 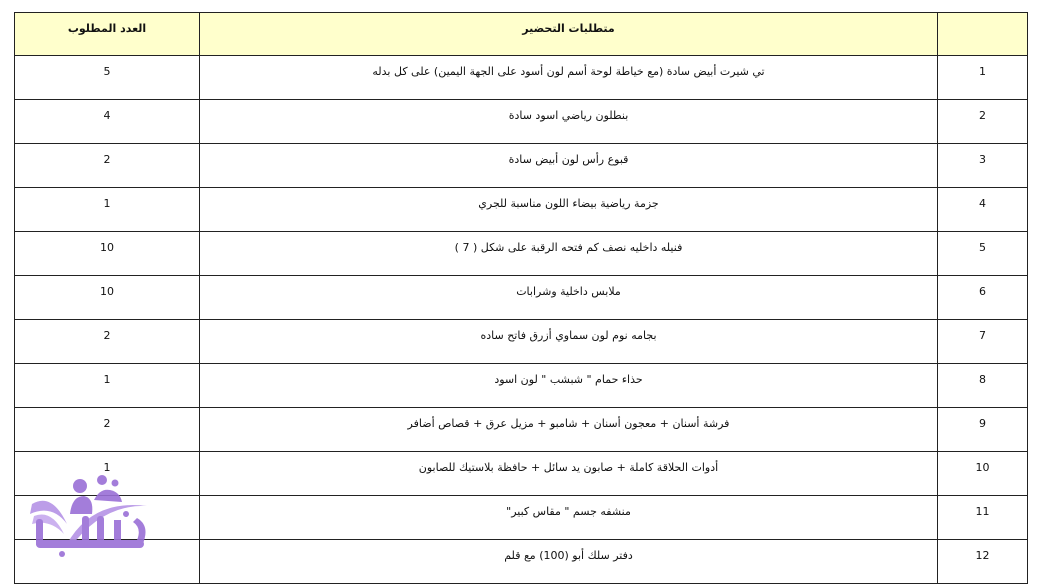 What do you see at coordinates (568, 121) in the screenshot?
I see `cell-requirement: بنطلون رياضي اسود سادة` at bounding box center [568, 121].